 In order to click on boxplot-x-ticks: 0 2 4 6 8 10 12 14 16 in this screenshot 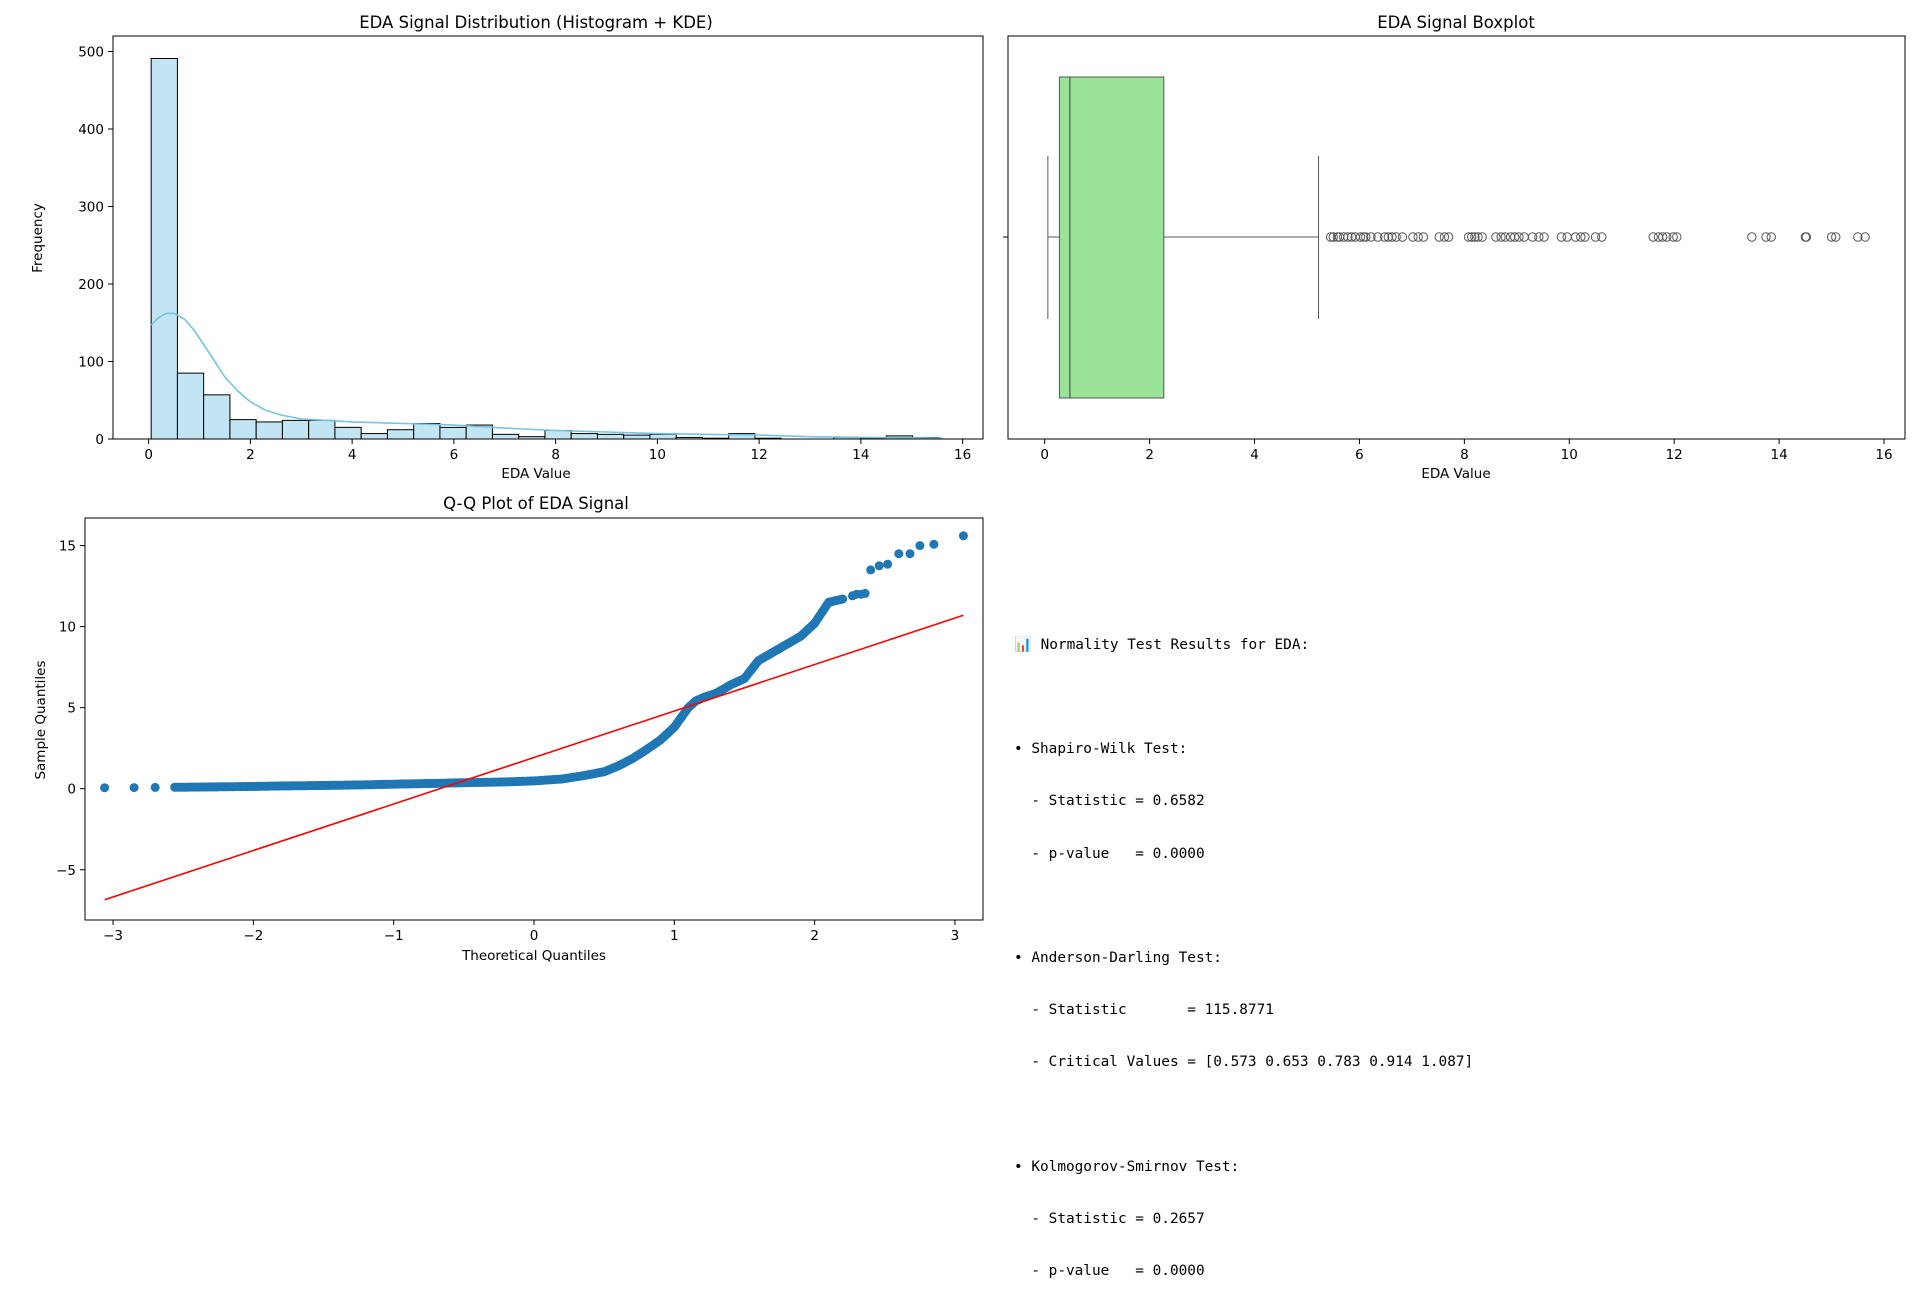, I will do `click(1466, 451)`.